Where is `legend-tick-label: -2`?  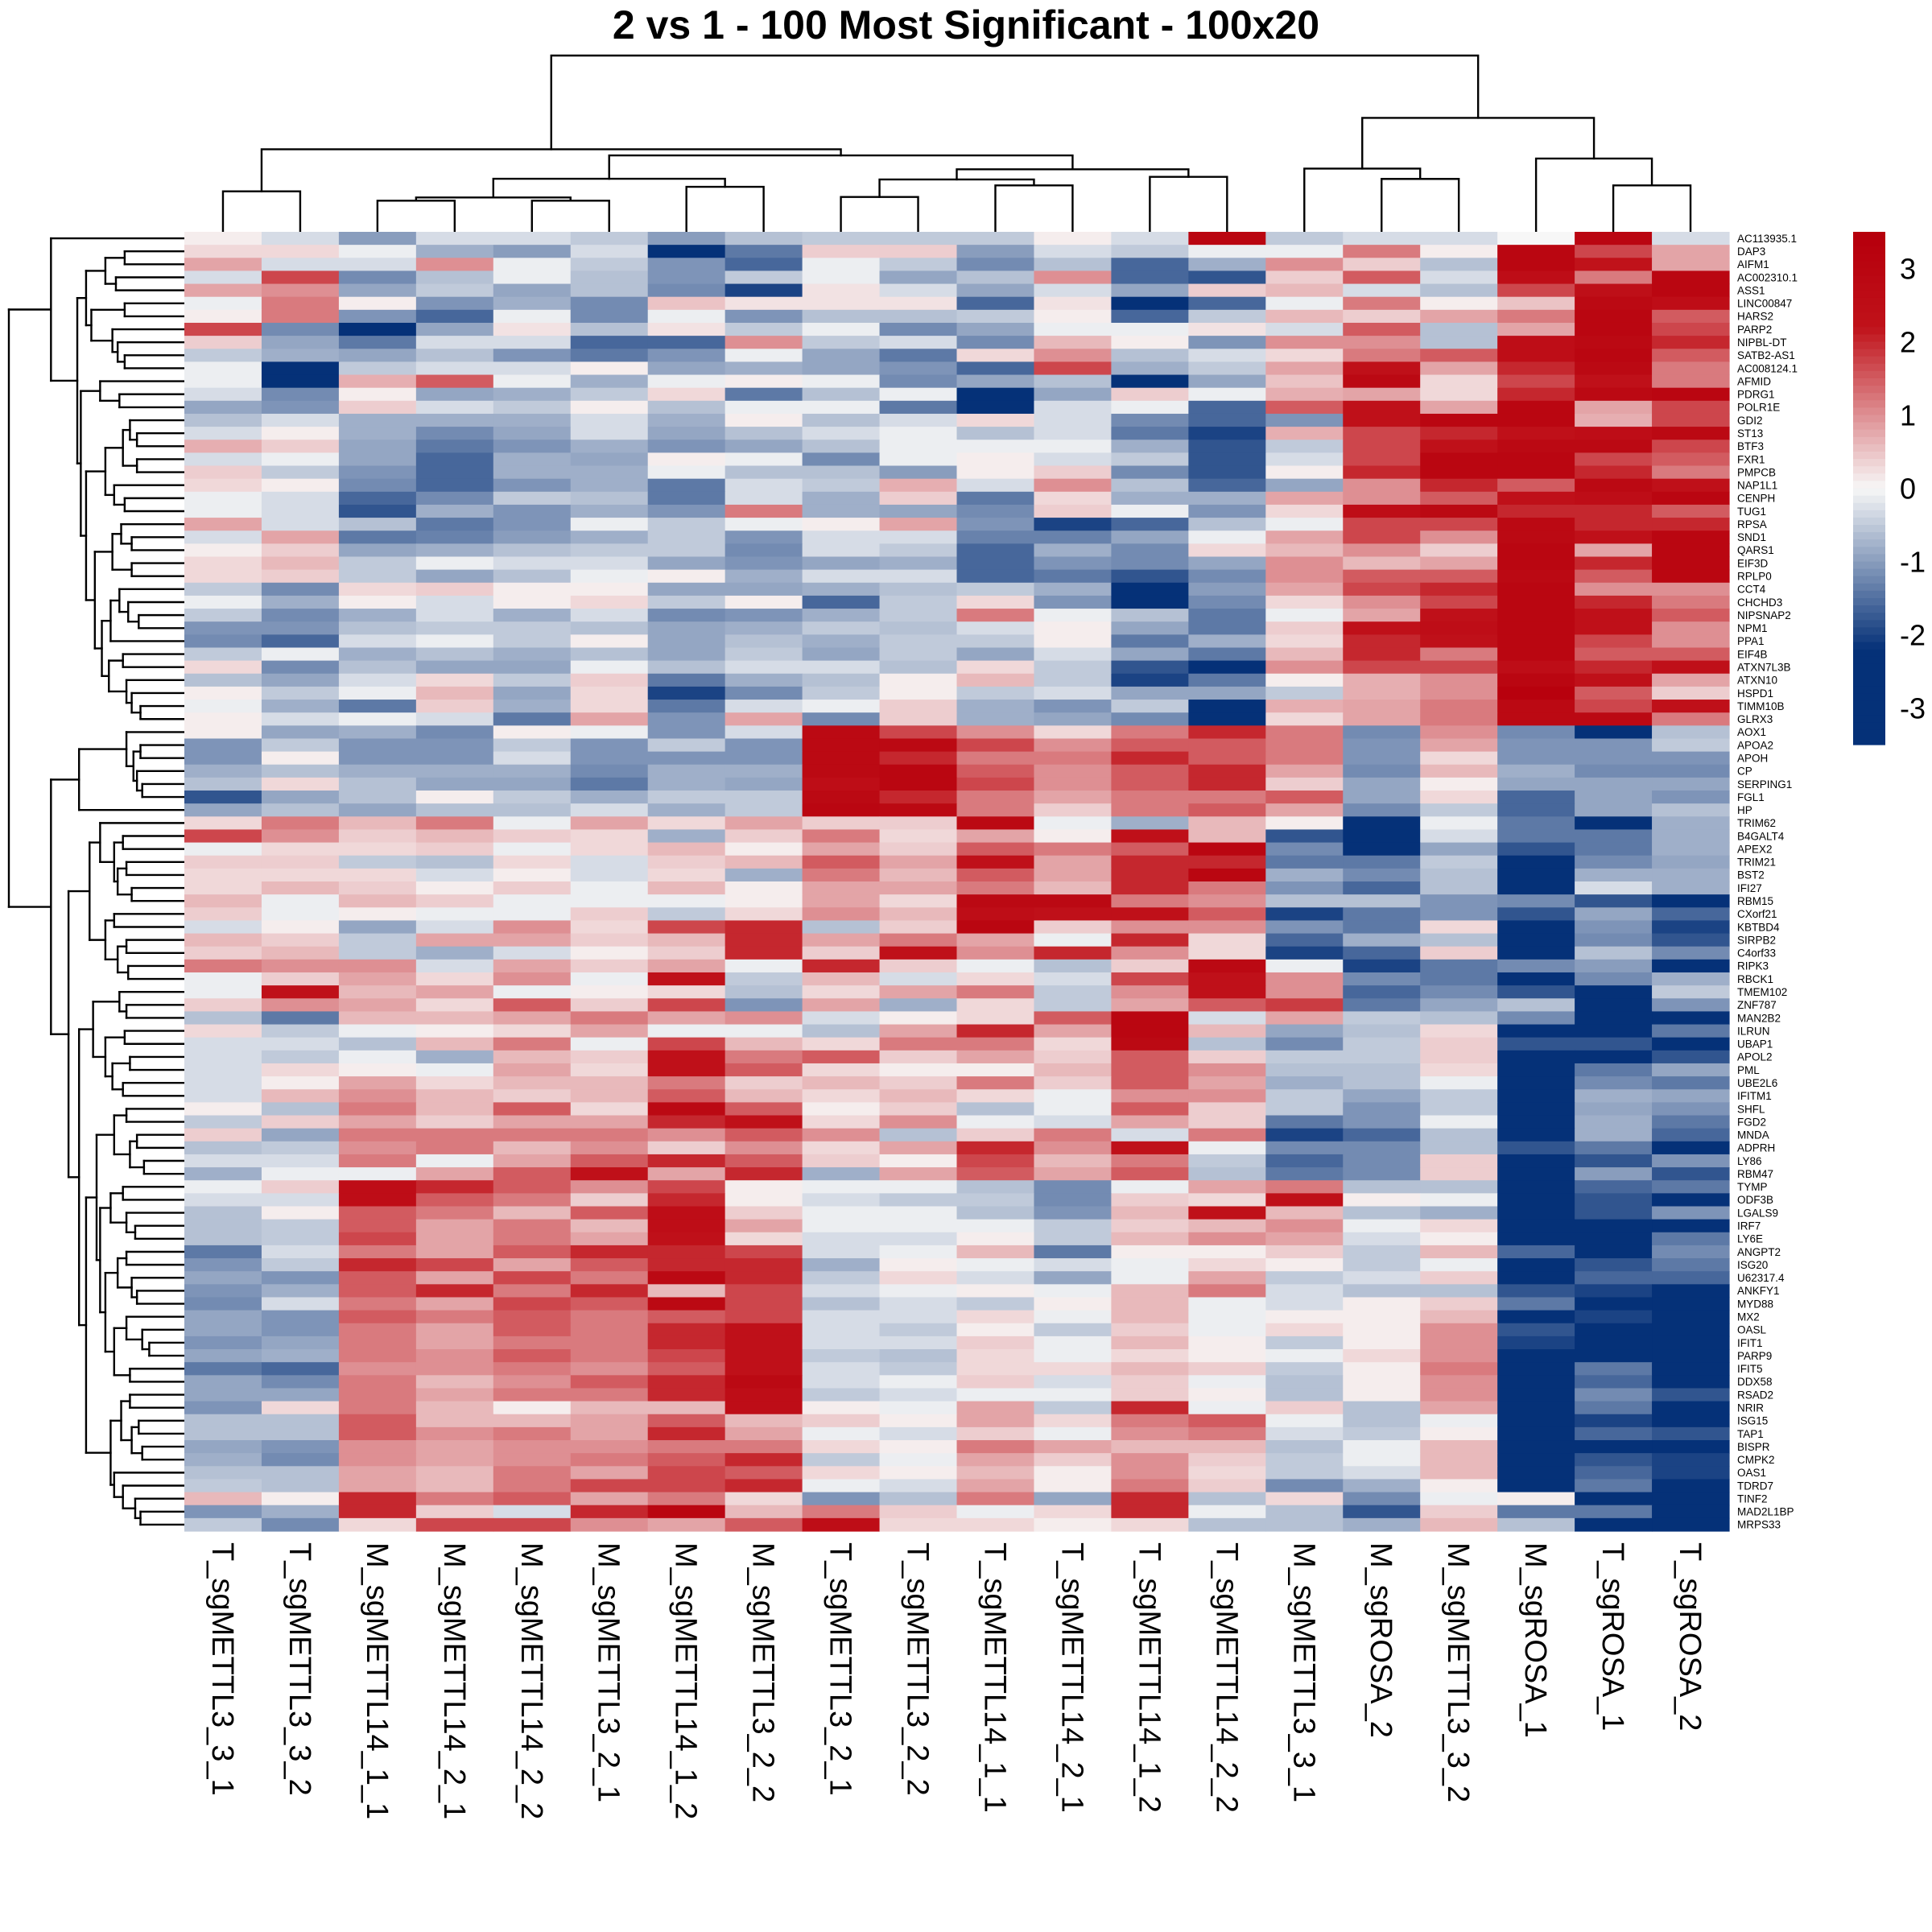 legend-tick-label: -2 is located at coordinates (1913, 635).